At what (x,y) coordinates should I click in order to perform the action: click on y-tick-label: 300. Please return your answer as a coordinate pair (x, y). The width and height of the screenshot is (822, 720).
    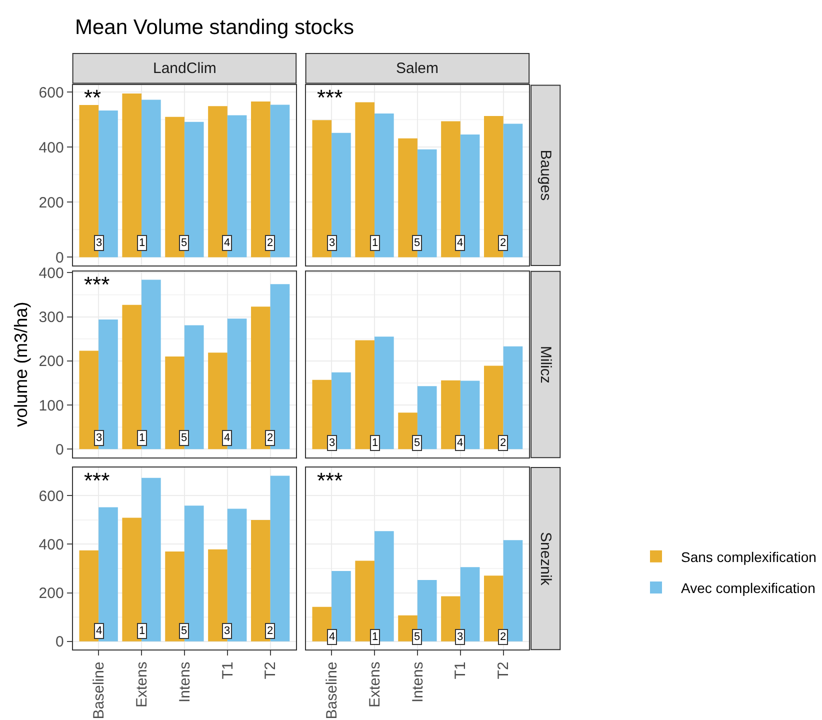
    Looking at the image, I should click on (51, 317).